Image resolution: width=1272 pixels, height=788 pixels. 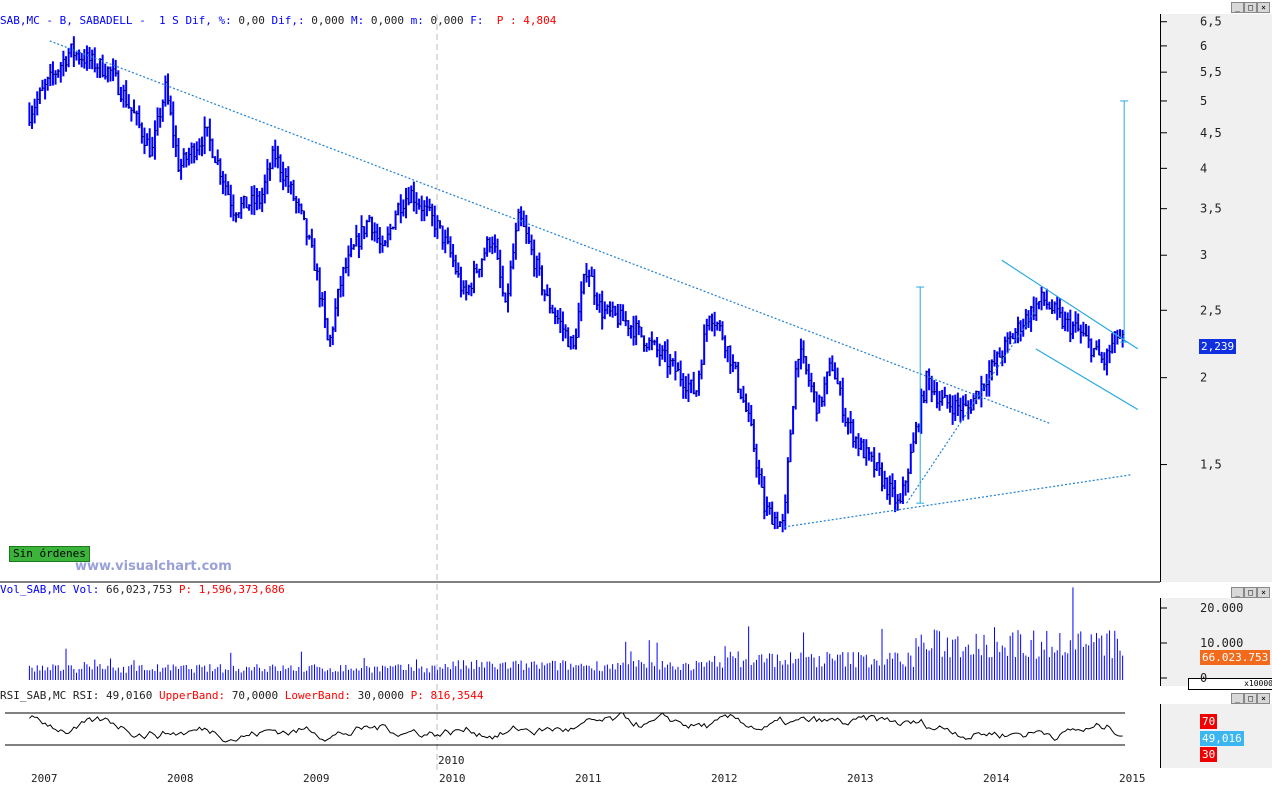 What do you see at coordinates (180, 778) in the screenshot?
I see `x-tick-label: 2008` at bounding box center [180, 778].